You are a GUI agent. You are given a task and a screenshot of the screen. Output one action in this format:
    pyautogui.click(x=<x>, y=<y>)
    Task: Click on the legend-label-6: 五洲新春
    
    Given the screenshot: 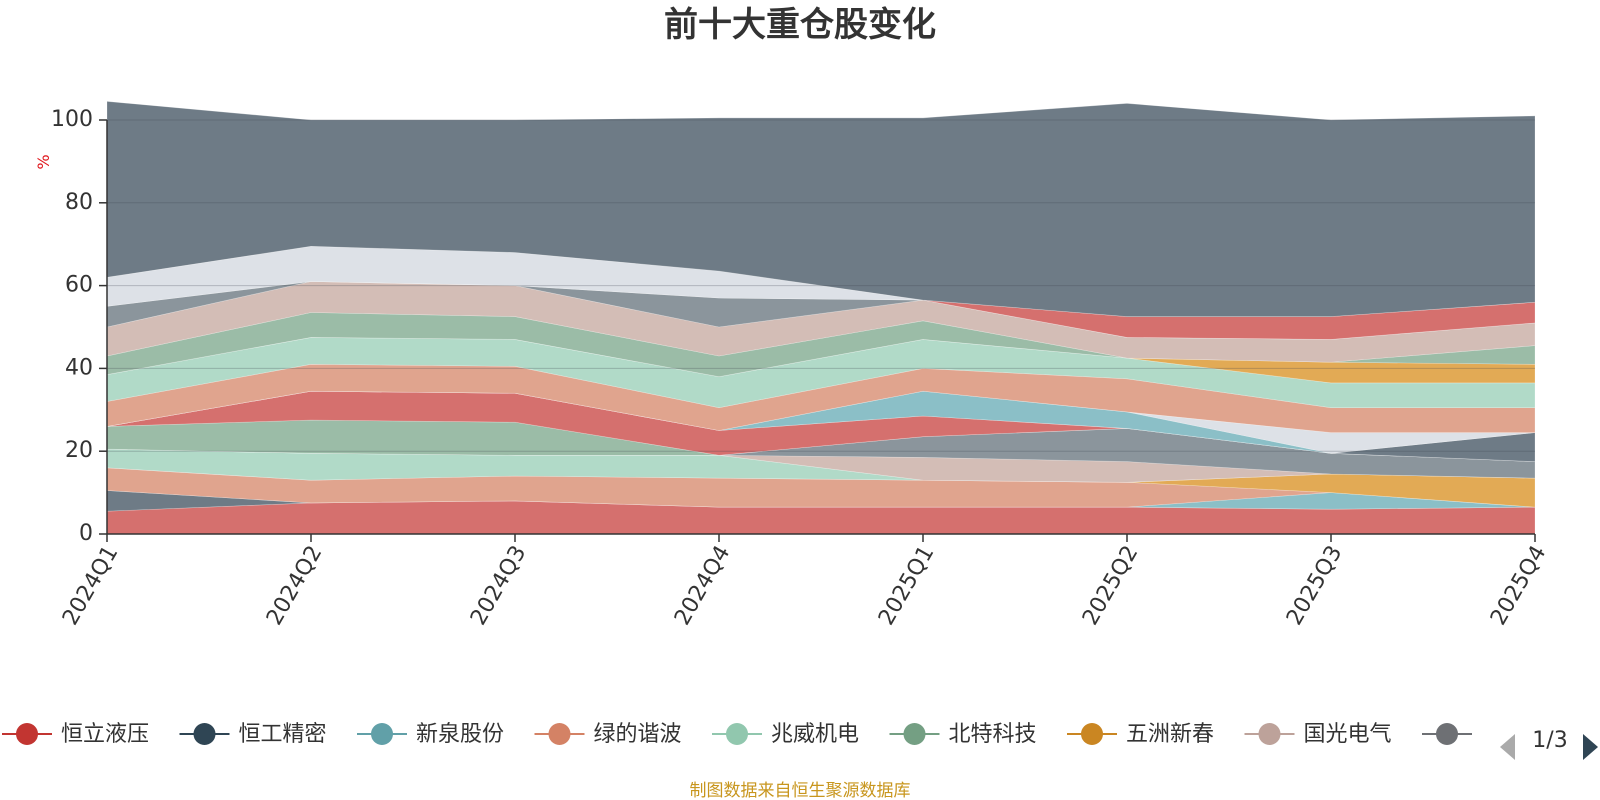 What is the action you would take?
    pyautogui.click(x=1170, y=734)
    